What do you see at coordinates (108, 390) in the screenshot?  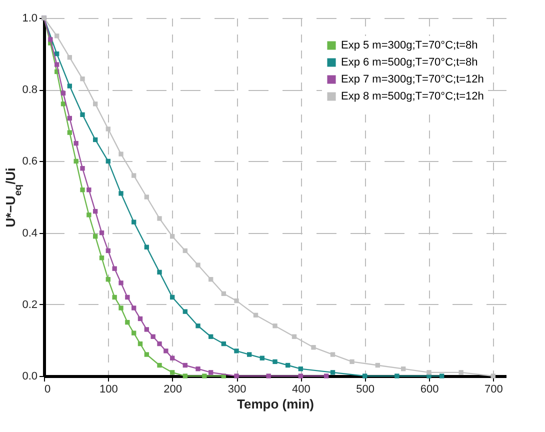 I see `x-tick-label: 100` at bounding box center [108, 390].